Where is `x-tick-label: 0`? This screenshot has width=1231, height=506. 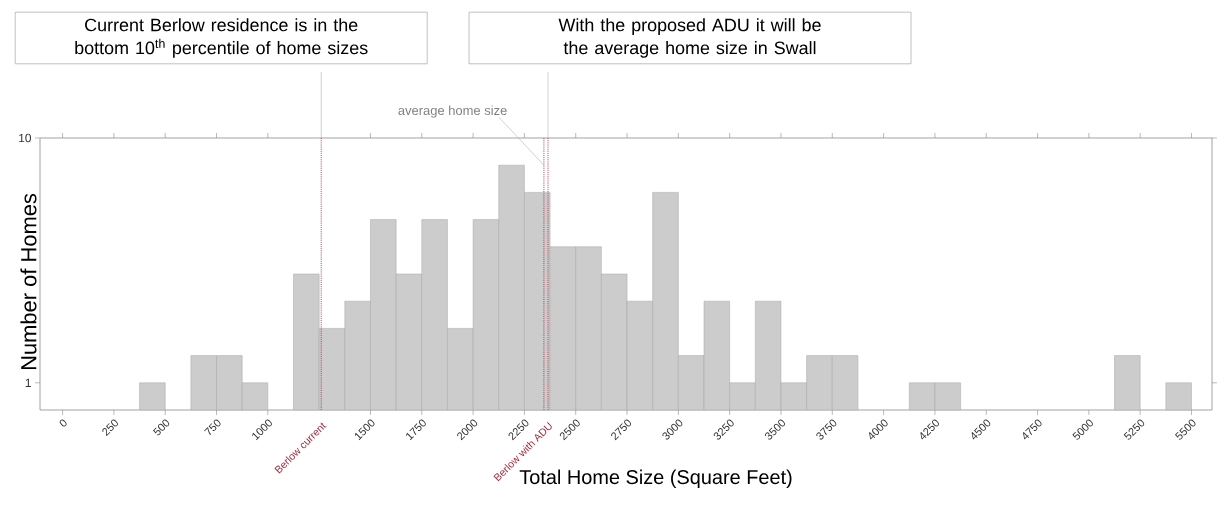
x-tick-label: 0 is located at coordinates (63, 423).